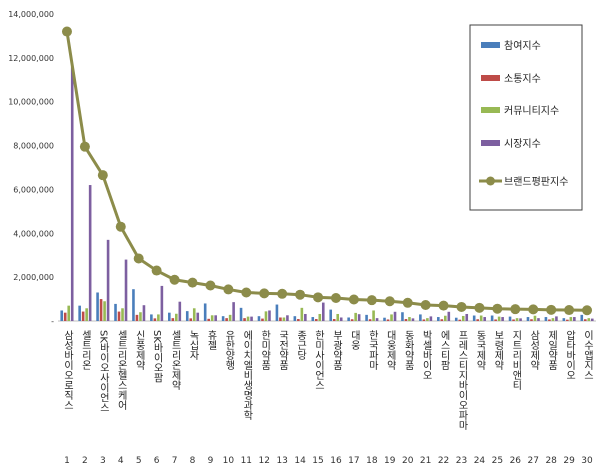 The image size is (600, 474). Describe the element at coordinates (534, 350) in the screenshot. I see `brand-name-label: 삼성제약` at that location.